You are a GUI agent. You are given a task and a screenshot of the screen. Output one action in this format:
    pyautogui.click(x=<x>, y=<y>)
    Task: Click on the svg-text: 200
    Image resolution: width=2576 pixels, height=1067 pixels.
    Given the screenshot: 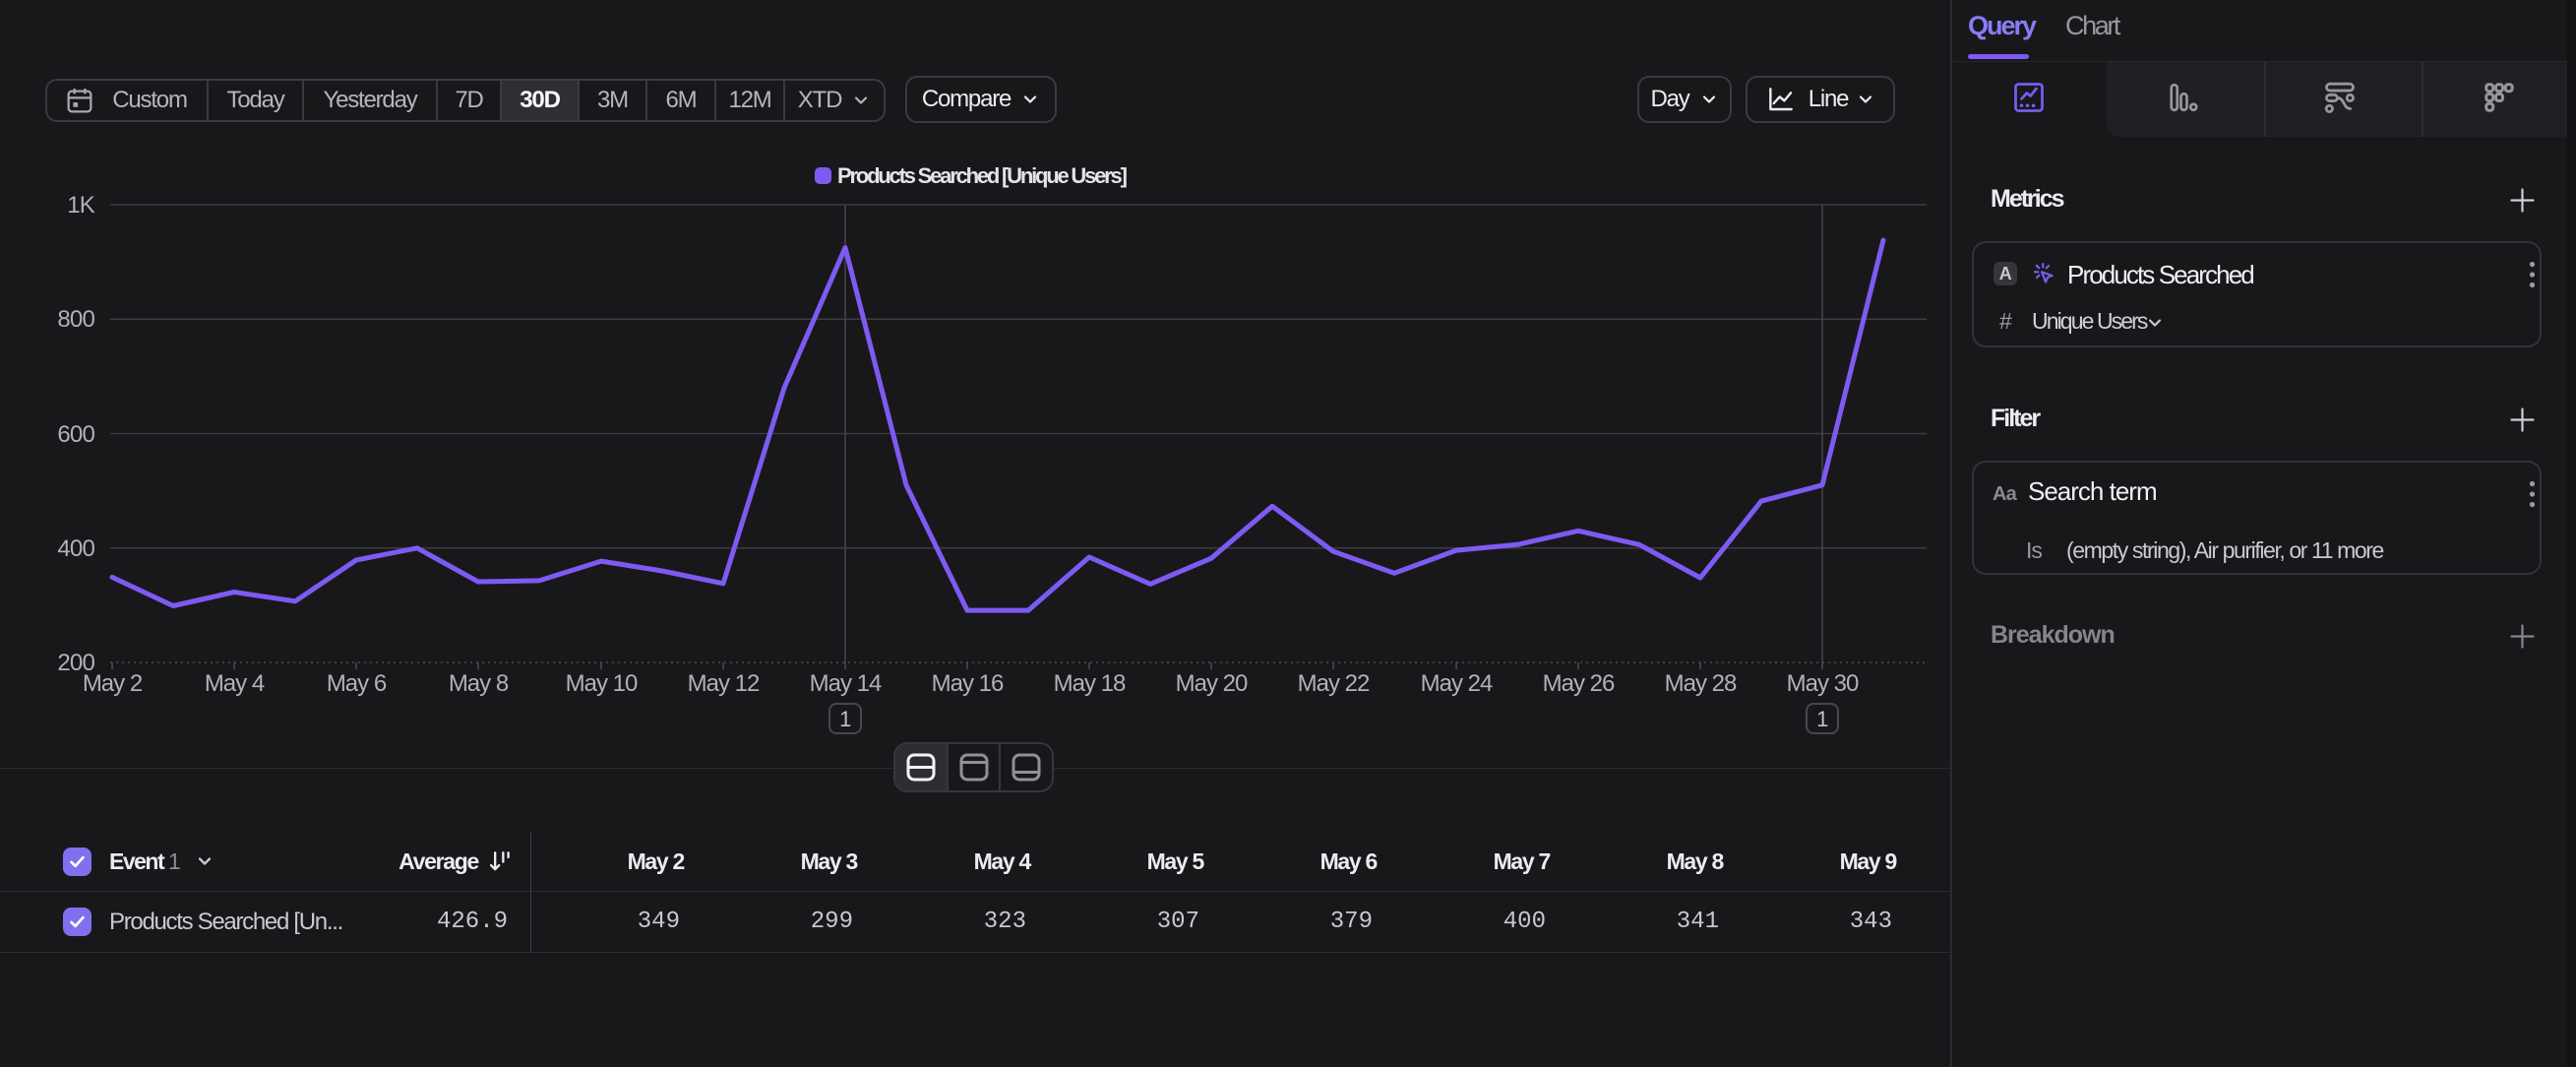 What is the action you would take?
    pyautogui.click(x=75, y=663)
    